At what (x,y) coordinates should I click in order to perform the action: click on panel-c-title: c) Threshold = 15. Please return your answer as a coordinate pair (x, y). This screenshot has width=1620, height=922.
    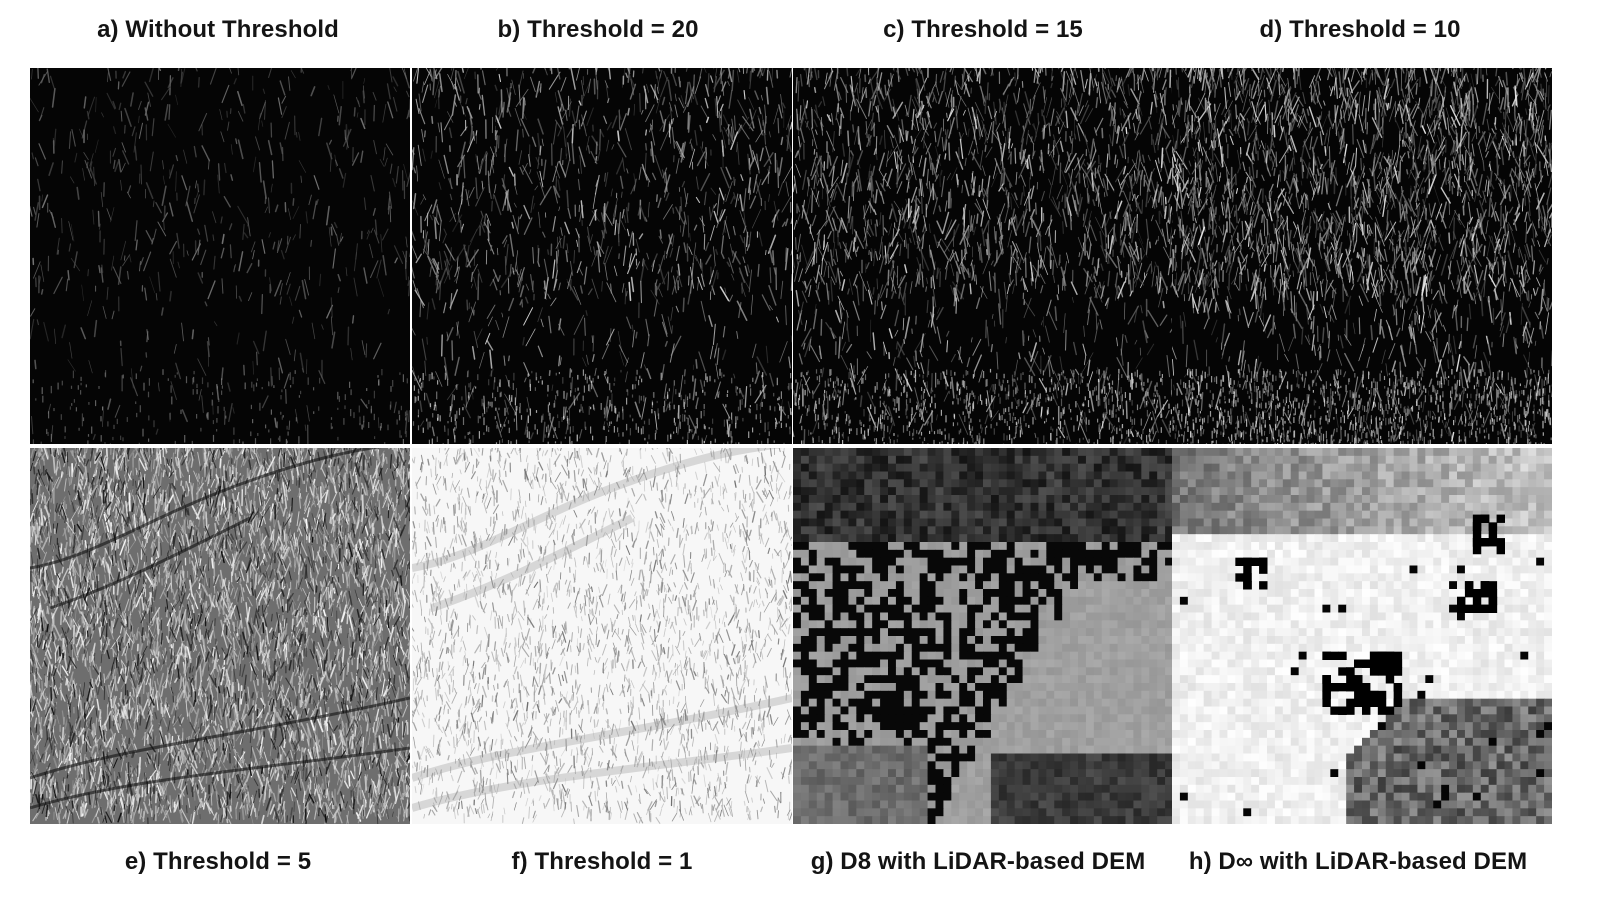
    Looking at the image, I should click on (983, 30).